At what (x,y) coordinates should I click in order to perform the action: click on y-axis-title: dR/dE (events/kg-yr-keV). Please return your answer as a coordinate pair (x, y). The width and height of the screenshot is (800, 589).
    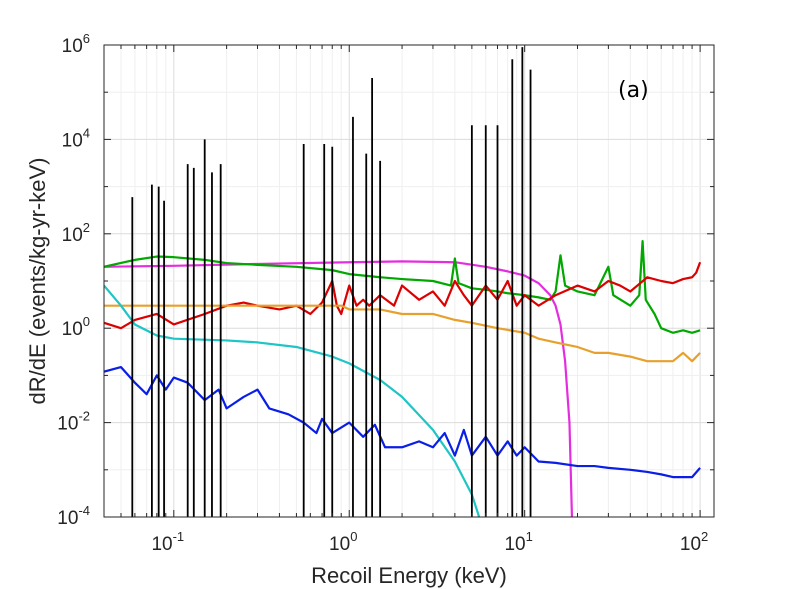
    Looking at the image, I should click on (37, 281).